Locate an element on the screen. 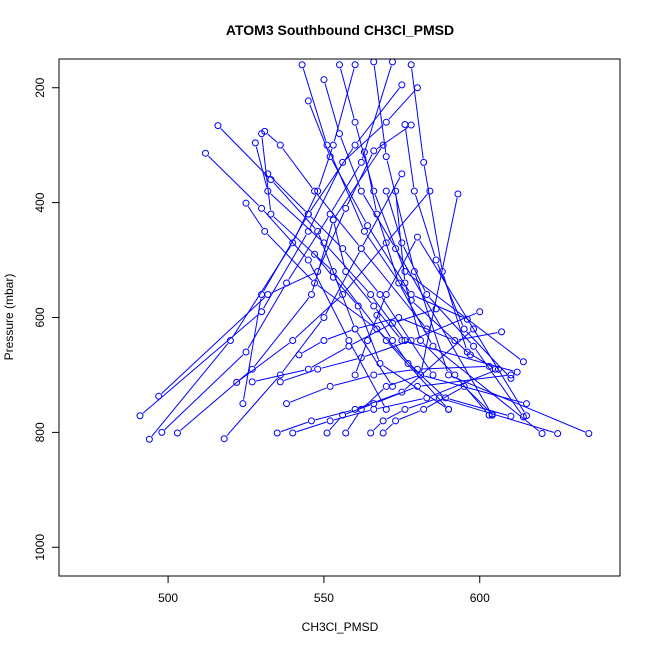 This screenshot has height=650, width=650. x-axis-ticks: 500 550 600 is located at coordinates (324, 590).